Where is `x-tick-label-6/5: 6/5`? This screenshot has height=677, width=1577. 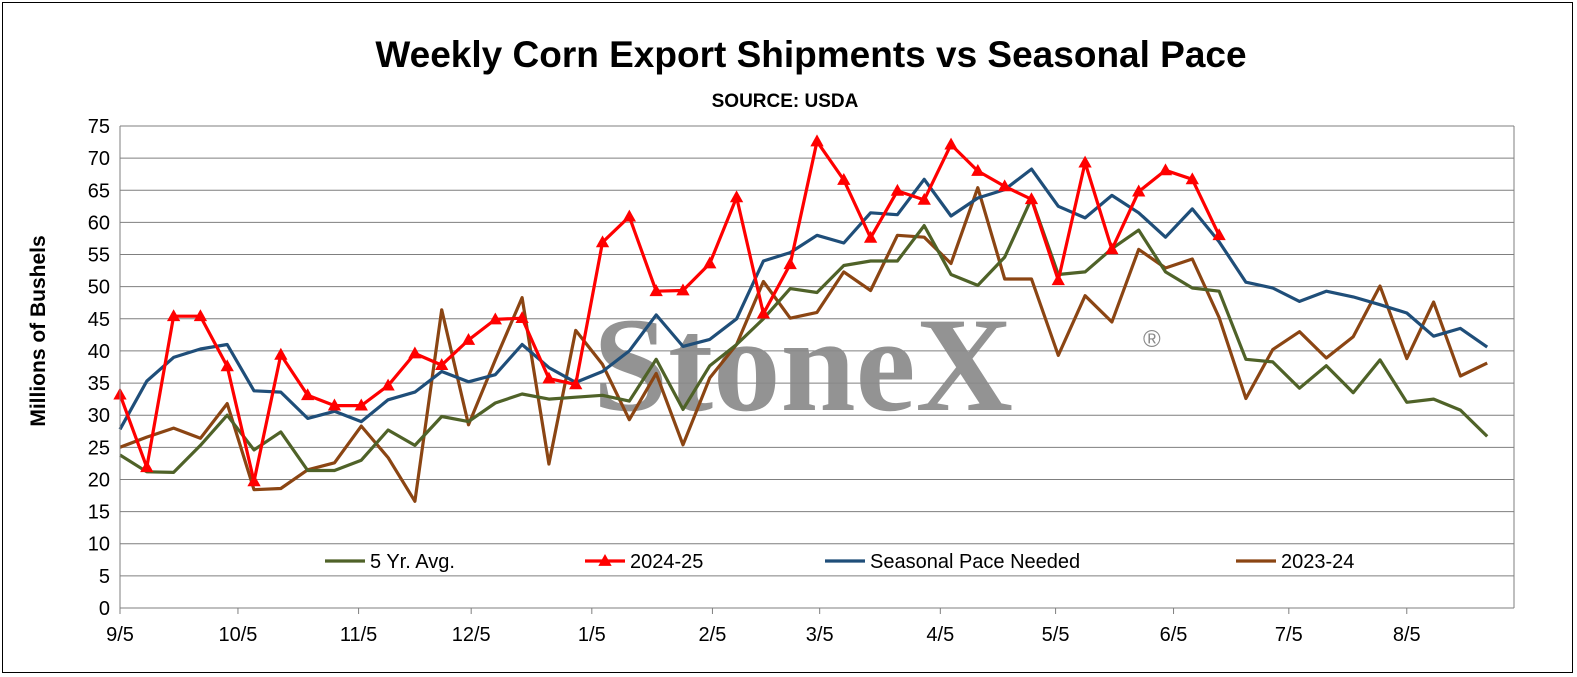
x-tick-label-6/5: 6/5 is located at coordinates (1174, 635).